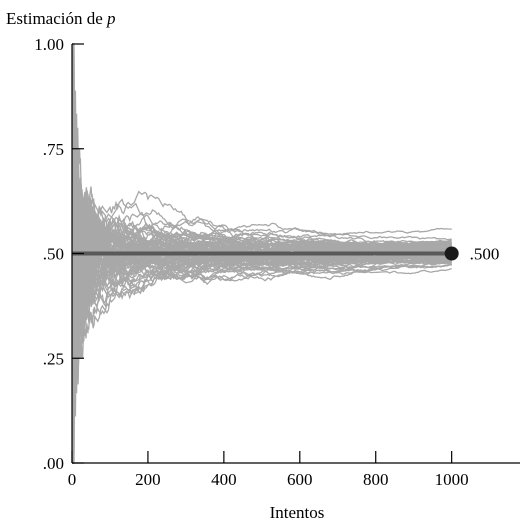 This screenshot has height=526, width=530. I want to click on y-tick-label: 1.00, so click(49, 44).